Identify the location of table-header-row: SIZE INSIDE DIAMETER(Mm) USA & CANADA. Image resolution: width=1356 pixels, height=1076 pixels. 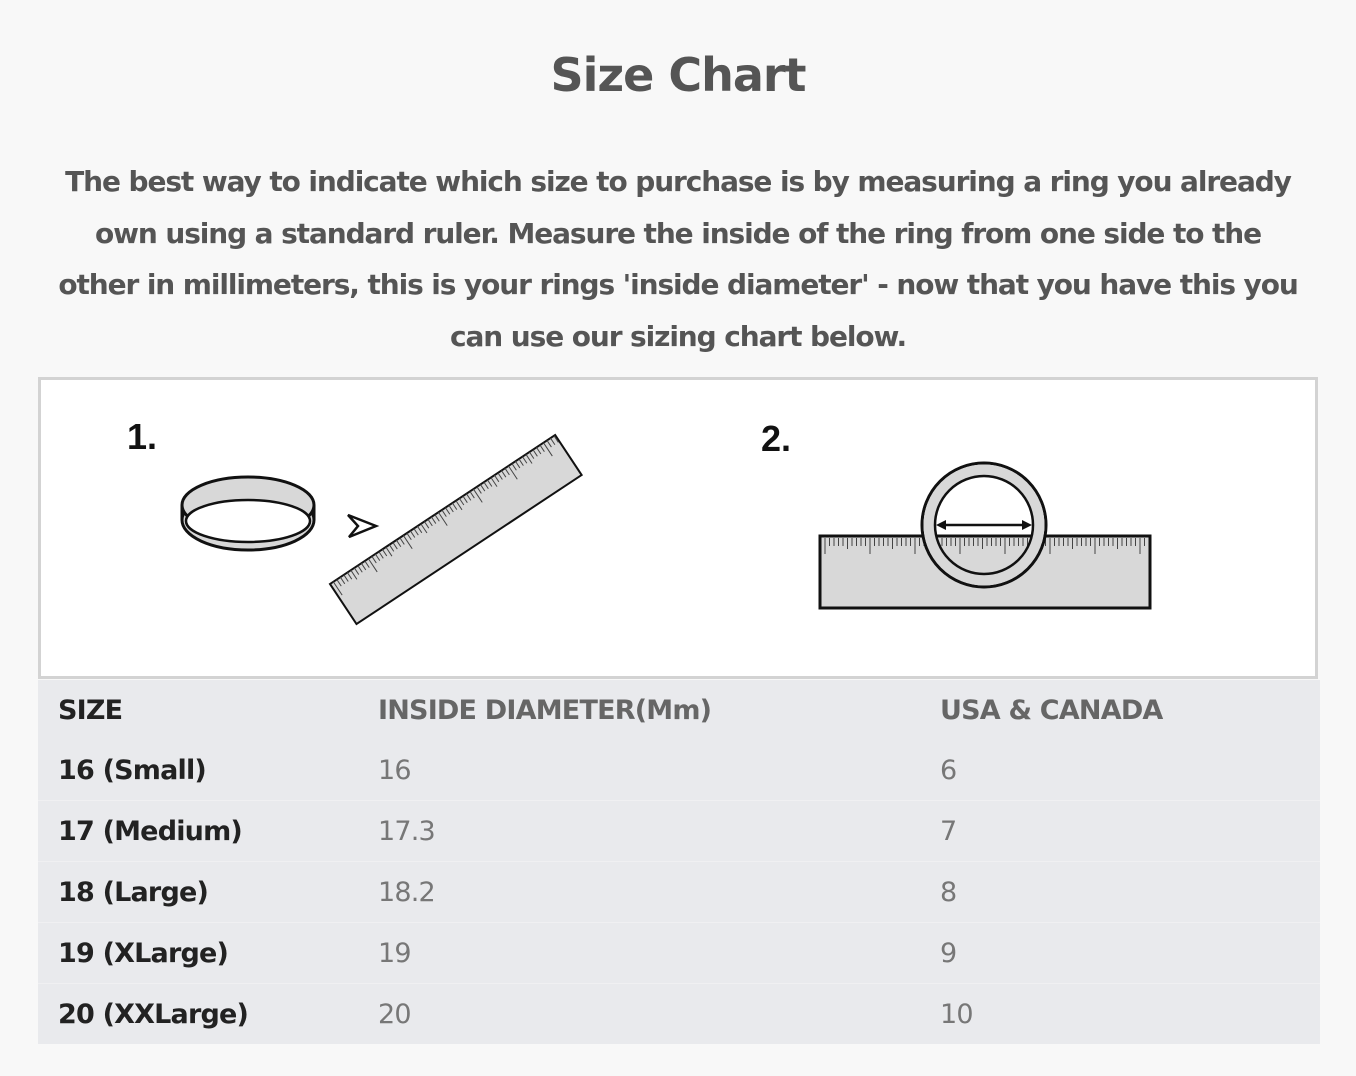
(679, 710).